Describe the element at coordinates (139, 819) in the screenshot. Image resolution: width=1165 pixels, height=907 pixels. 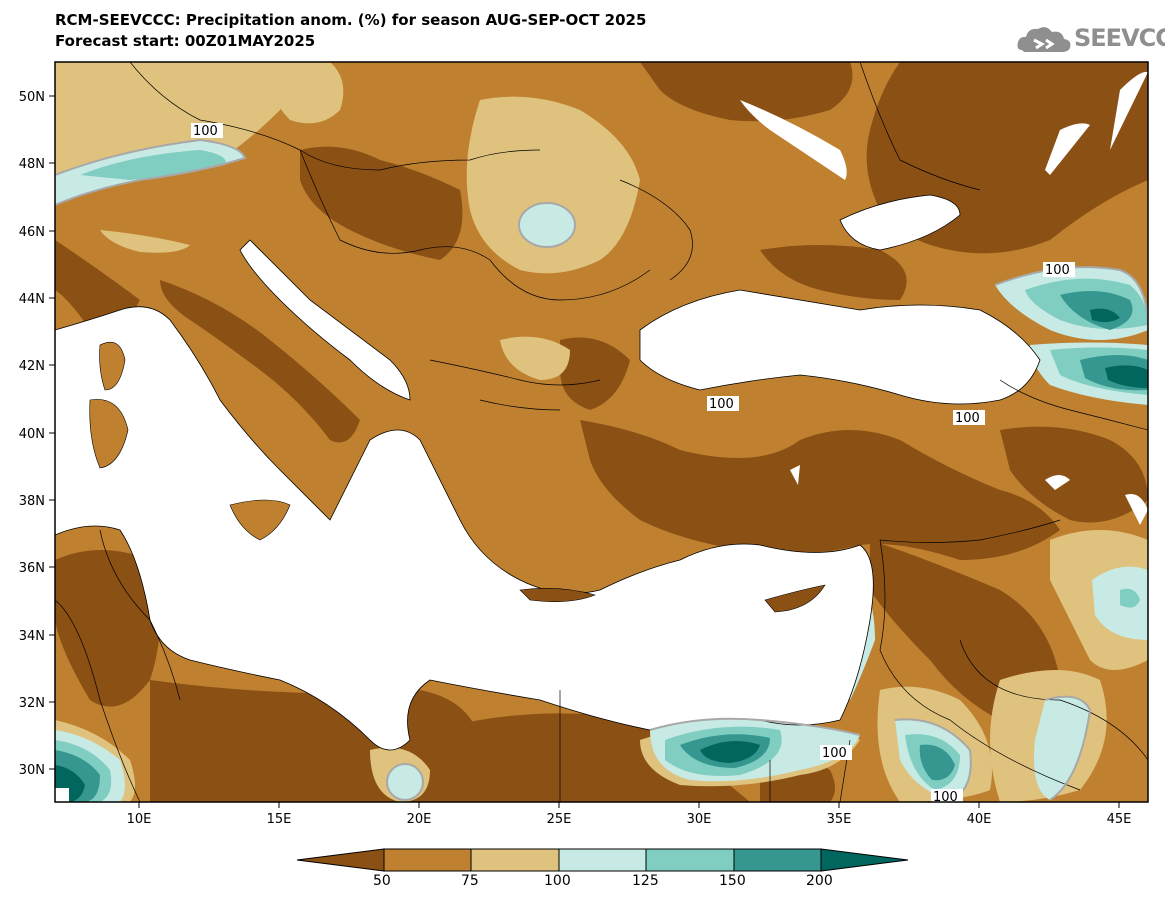
I see `x-tick-label: 10E` at that location.